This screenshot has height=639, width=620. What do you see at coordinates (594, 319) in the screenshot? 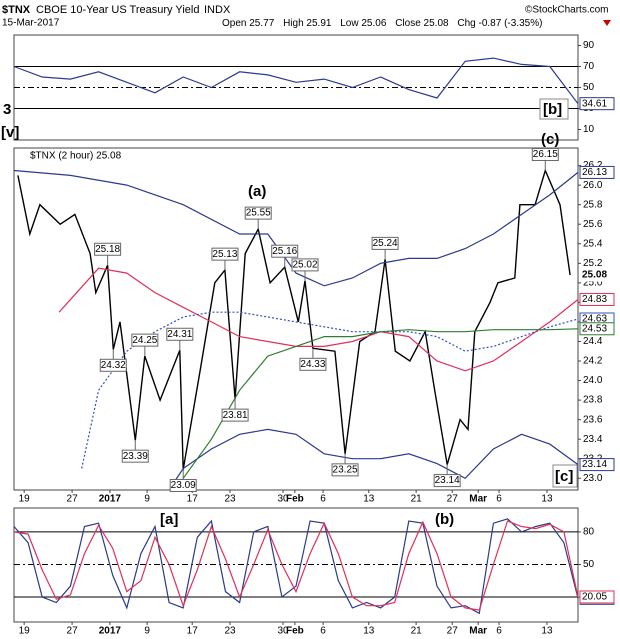
I see `last-value-label: 24.63` at bounding box center [594, 319].